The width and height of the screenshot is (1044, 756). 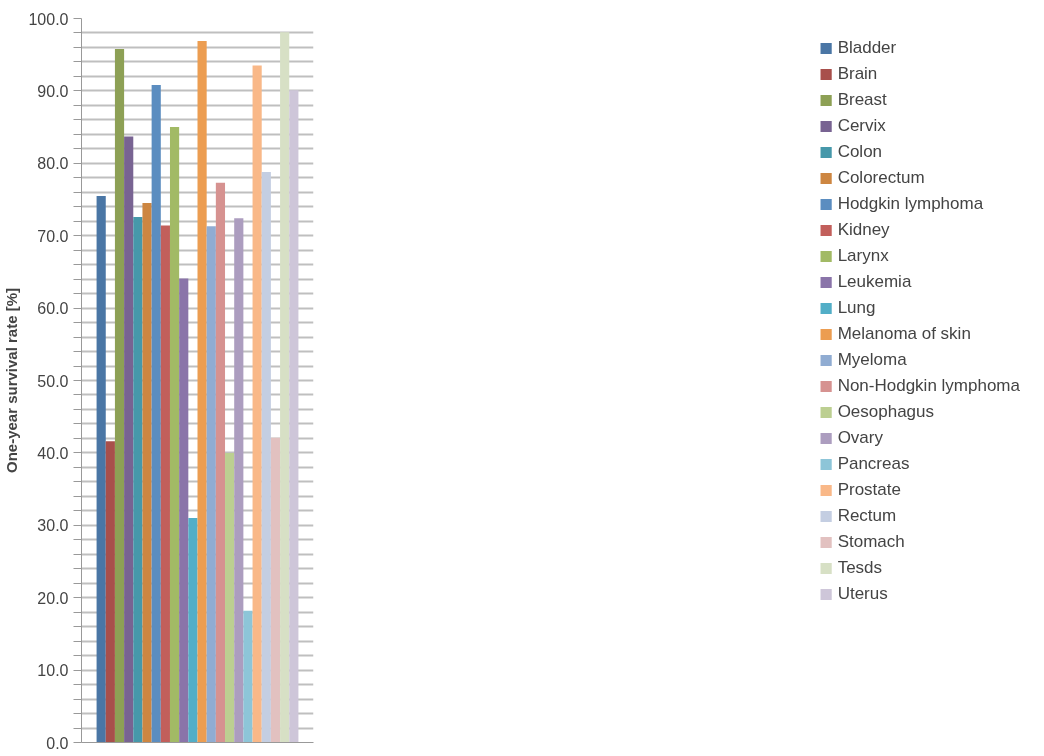 What do you see at coordinates (53, 309) in the screenshot?
I see `y-tick-label: 60.0` at bounding box center [53, 309].